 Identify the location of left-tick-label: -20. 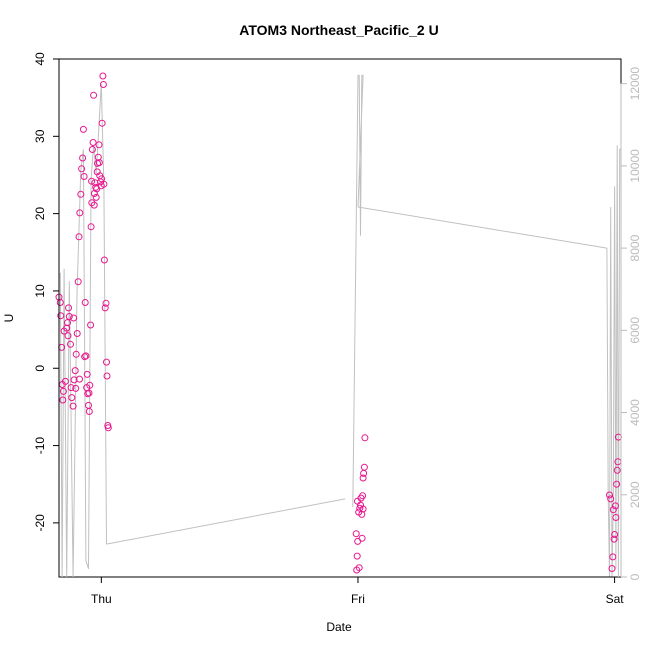
(40, 523).